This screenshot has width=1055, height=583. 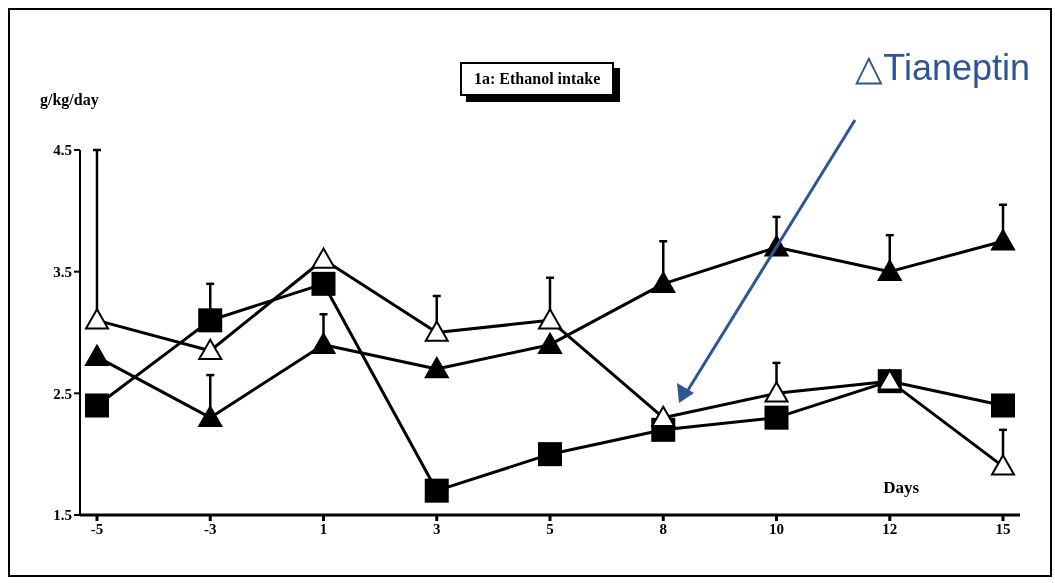 What do you see at coordinates (62, 393) in the screenshot?
I see `y-tick-label: 2.5` at bounding box center [62, 393].